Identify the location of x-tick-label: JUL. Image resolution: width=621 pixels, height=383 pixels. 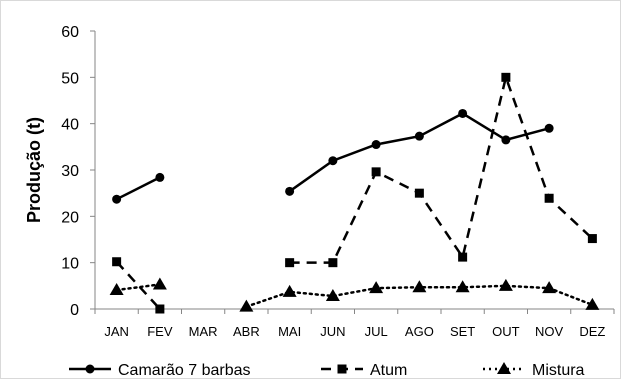
(376, 331).